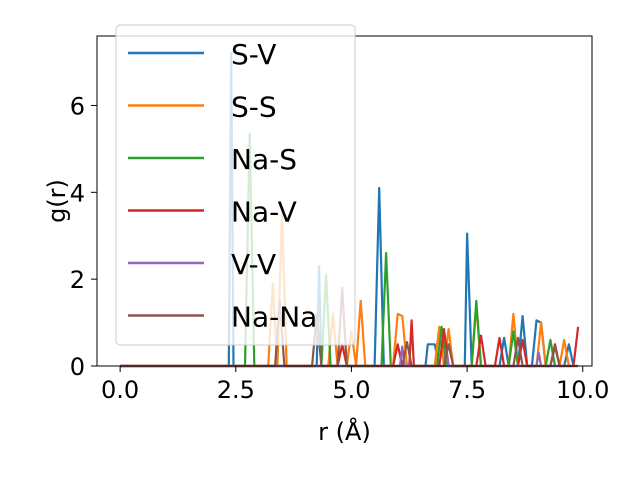 The image size is (640, 480). What do you see at coordinates (274, 317) in the screenshot?
I see `legend-label: Na-Na` at bounding box center [274, 317].